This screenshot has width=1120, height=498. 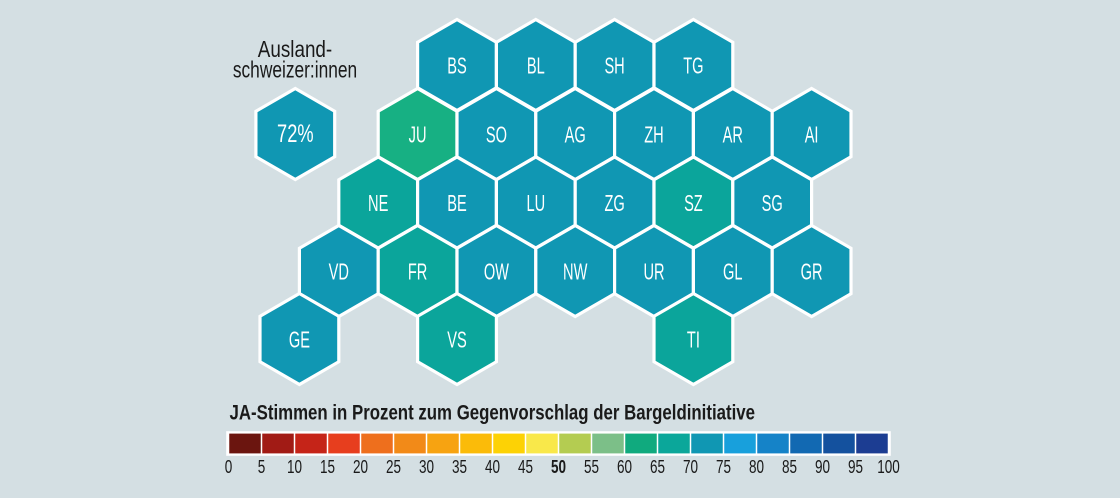 What do you see at coordinates (456, 203) in the screenshot?
I see `hexagon-label-BE: BE` at bounding box center [456, 203].